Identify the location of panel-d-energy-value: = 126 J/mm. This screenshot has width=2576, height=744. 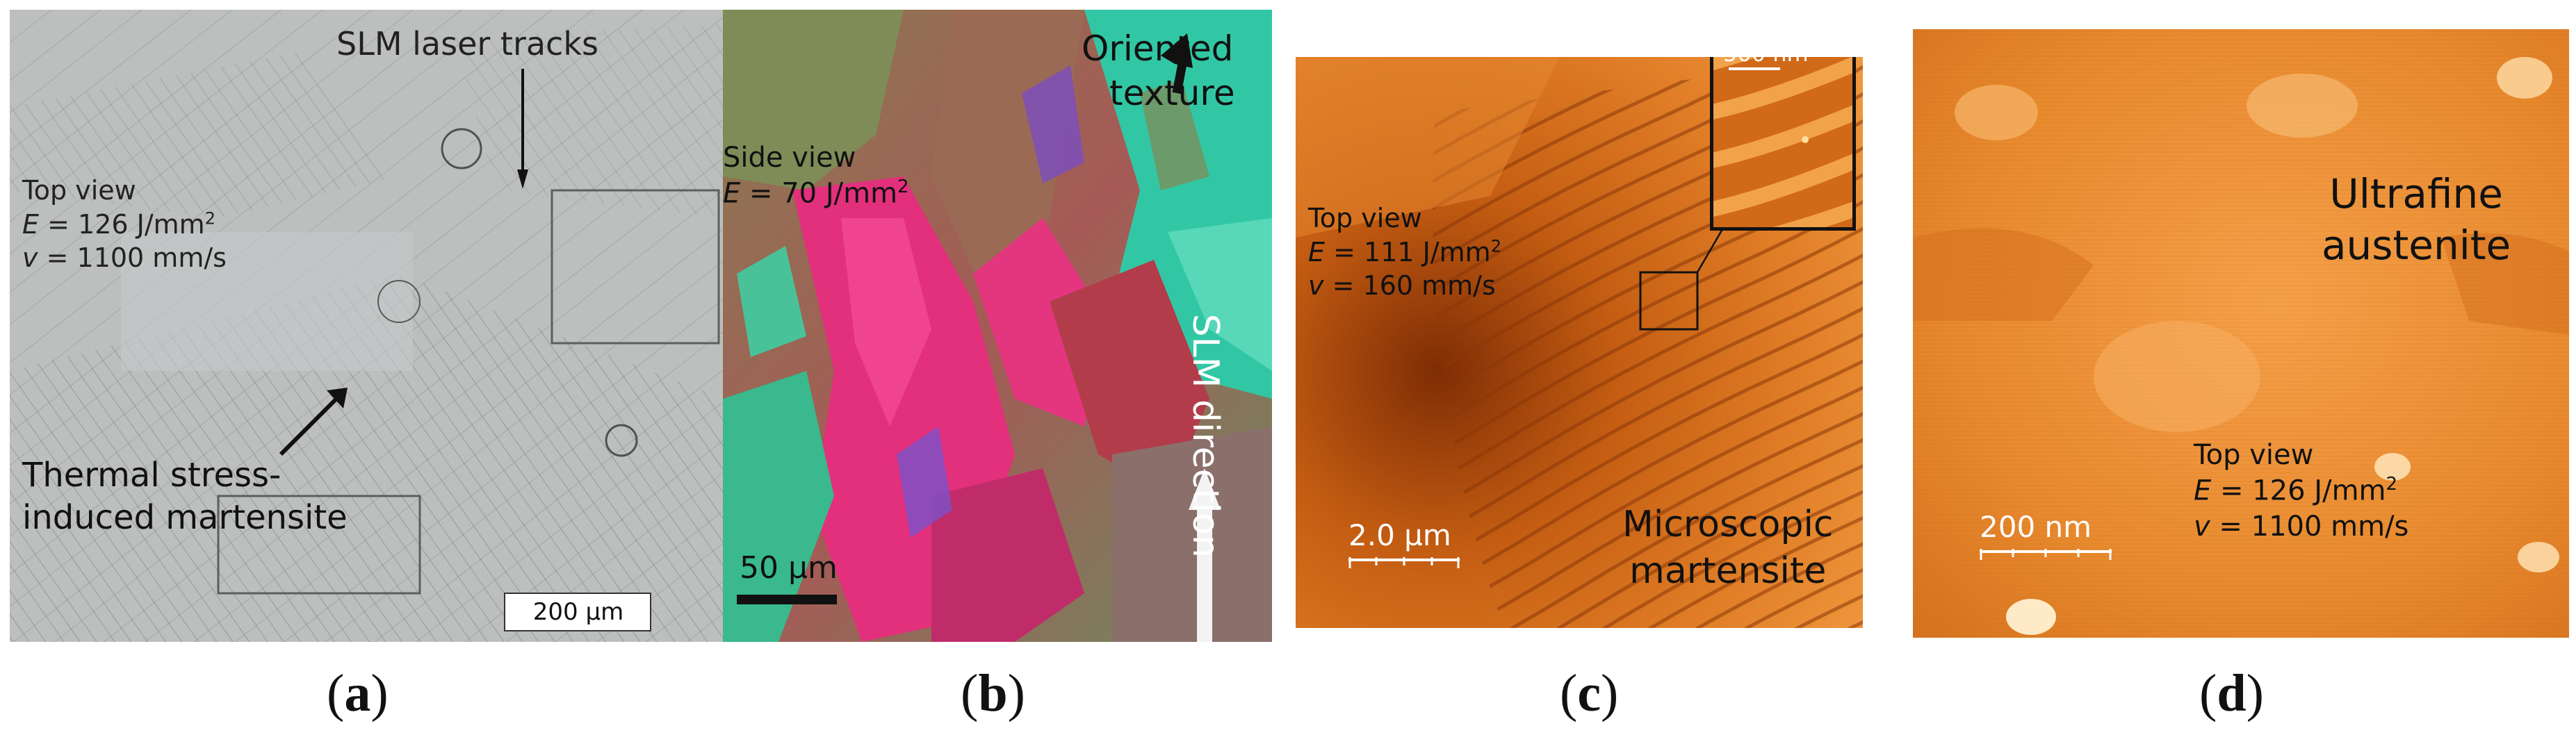
(2303, 490).